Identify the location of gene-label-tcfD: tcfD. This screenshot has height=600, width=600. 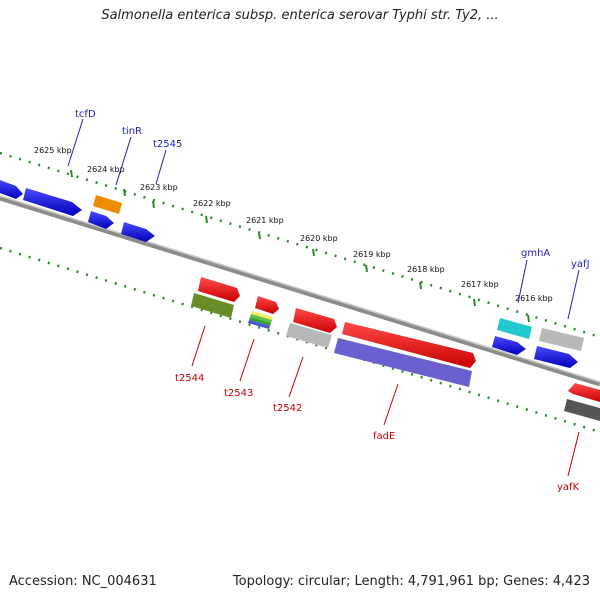
(85, 114).